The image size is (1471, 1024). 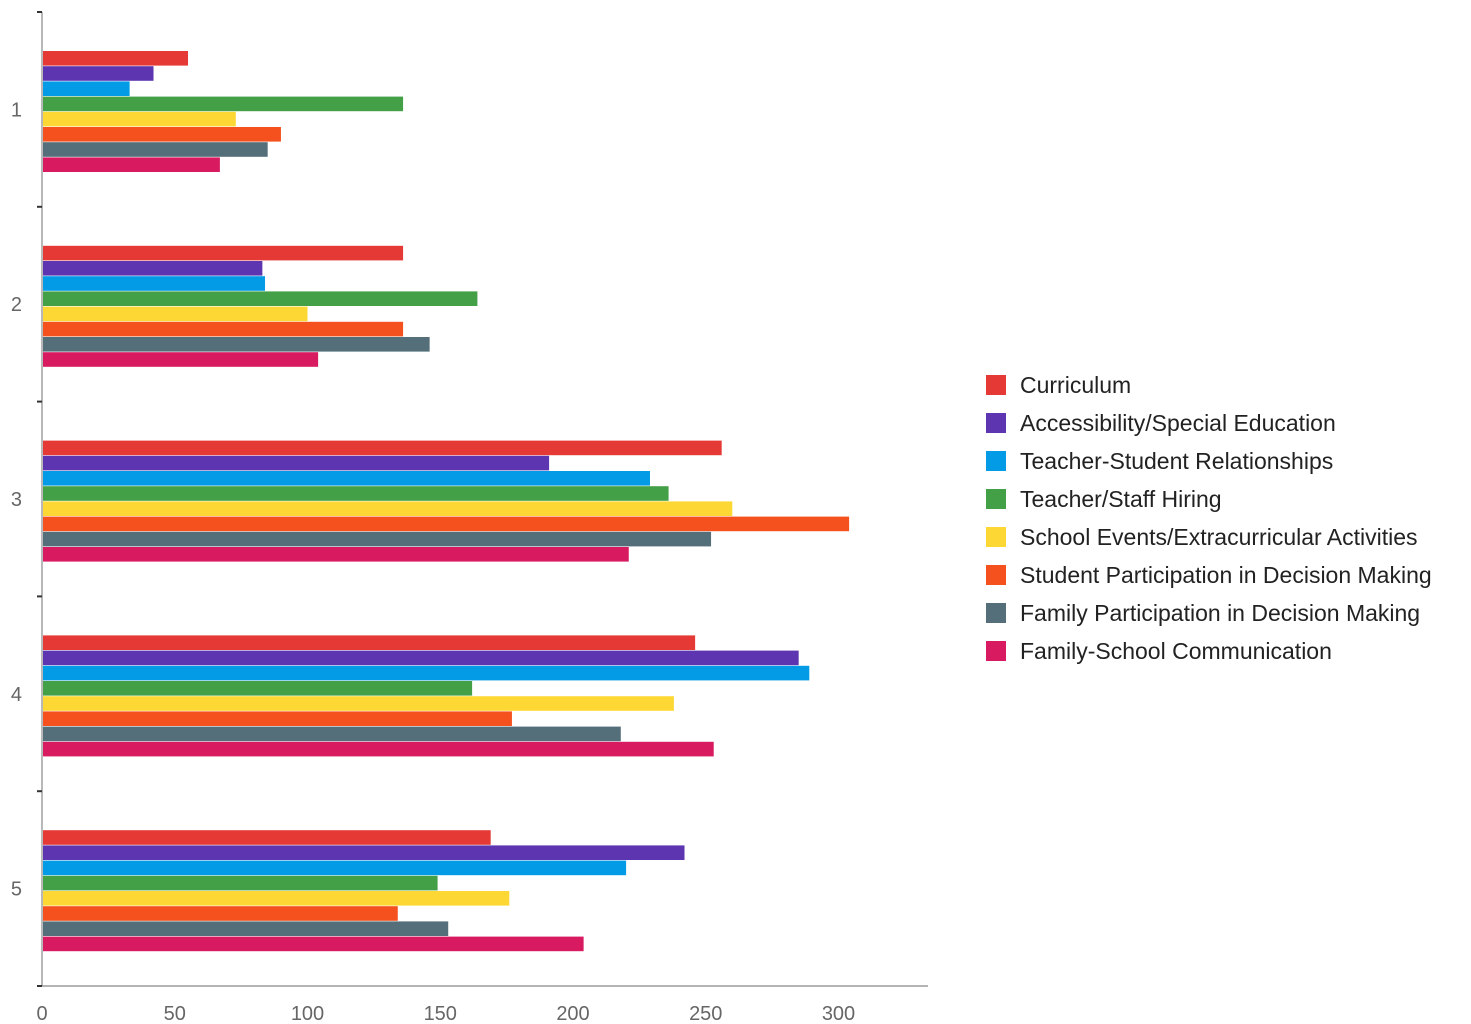 What do you see at coordinates (1121, 498) in the screenshot?
I see `legend-label: Teacher/Staff Hiring` at bounding box center [1121, 498].